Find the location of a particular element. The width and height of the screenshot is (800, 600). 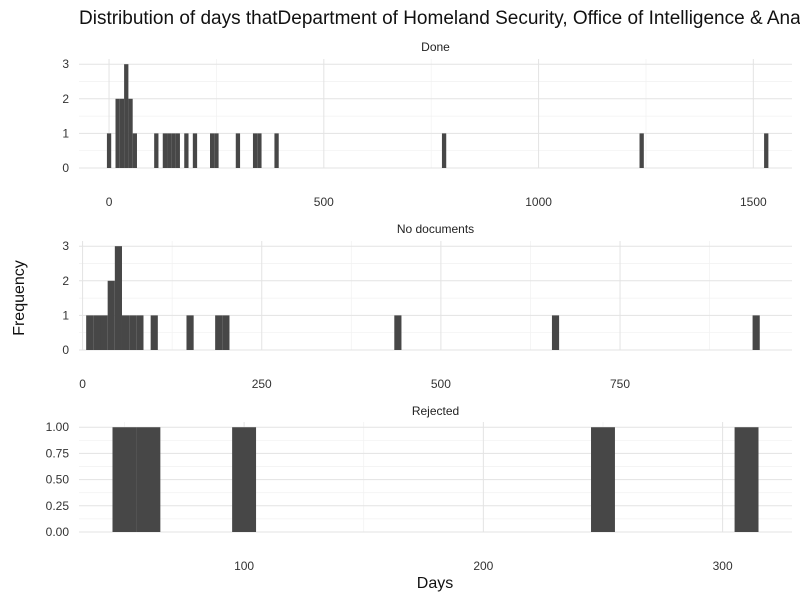

x-tick-label: 750 is located at coordinates (620, 384).